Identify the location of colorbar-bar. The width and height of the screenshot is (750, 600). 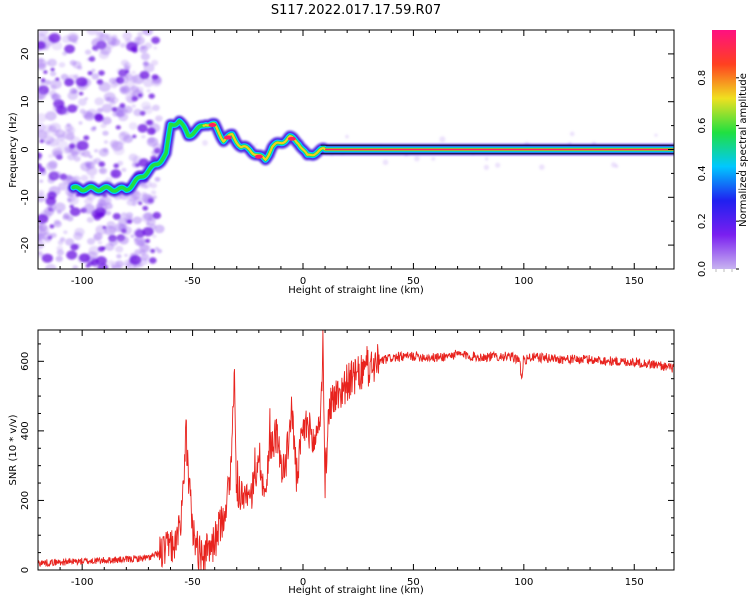
(724, 149).